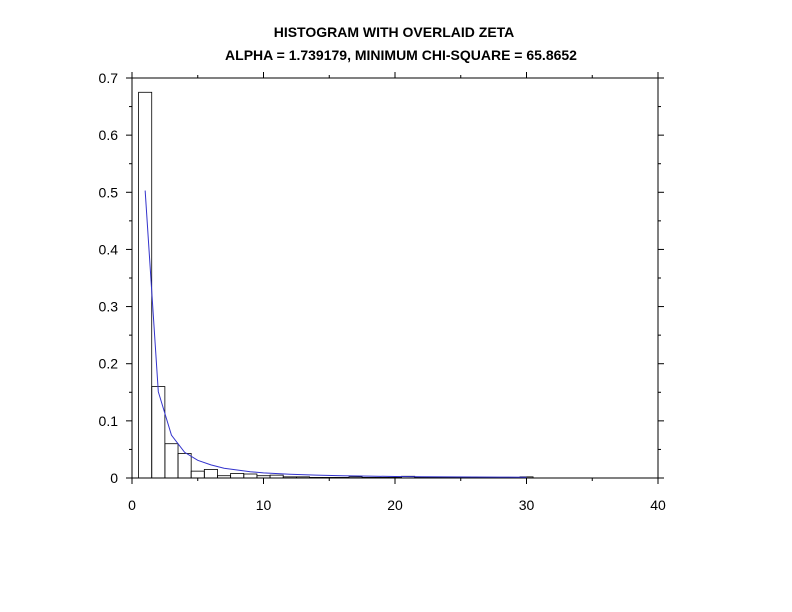  Describe the element at coordinates (109, 135) in the screenshot. I see `y-tick-label: 0.6` at that location.